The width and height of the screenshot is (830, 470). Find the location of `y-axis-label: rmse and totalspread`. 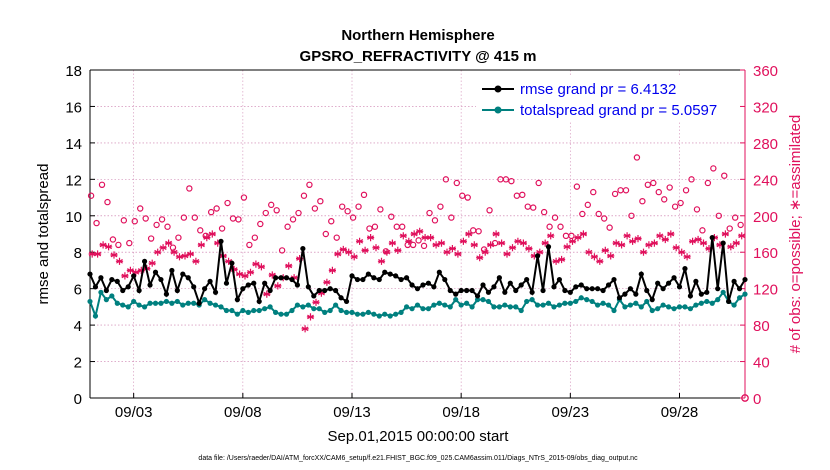

y-axis-label: rmse and totalspread is located at coordinates (43, 234).